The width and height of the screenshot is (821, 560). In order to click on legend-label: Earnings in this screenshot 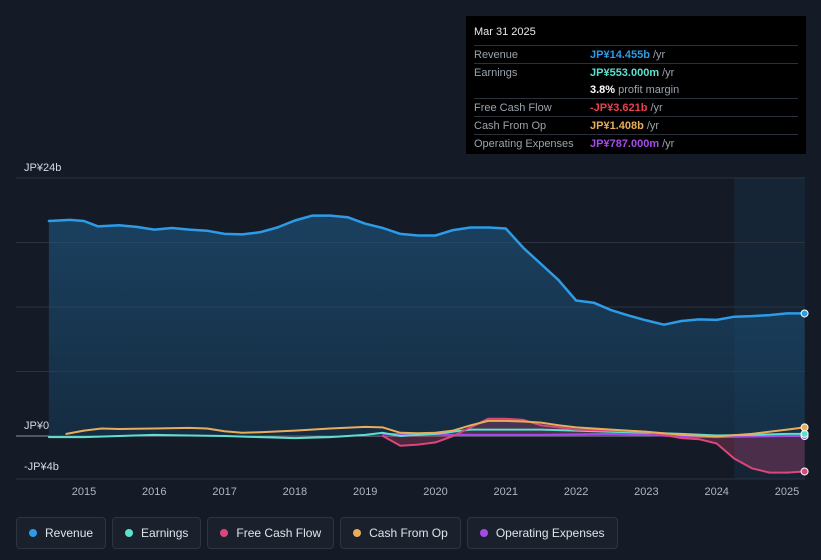, I will do `click(165, 533)`.